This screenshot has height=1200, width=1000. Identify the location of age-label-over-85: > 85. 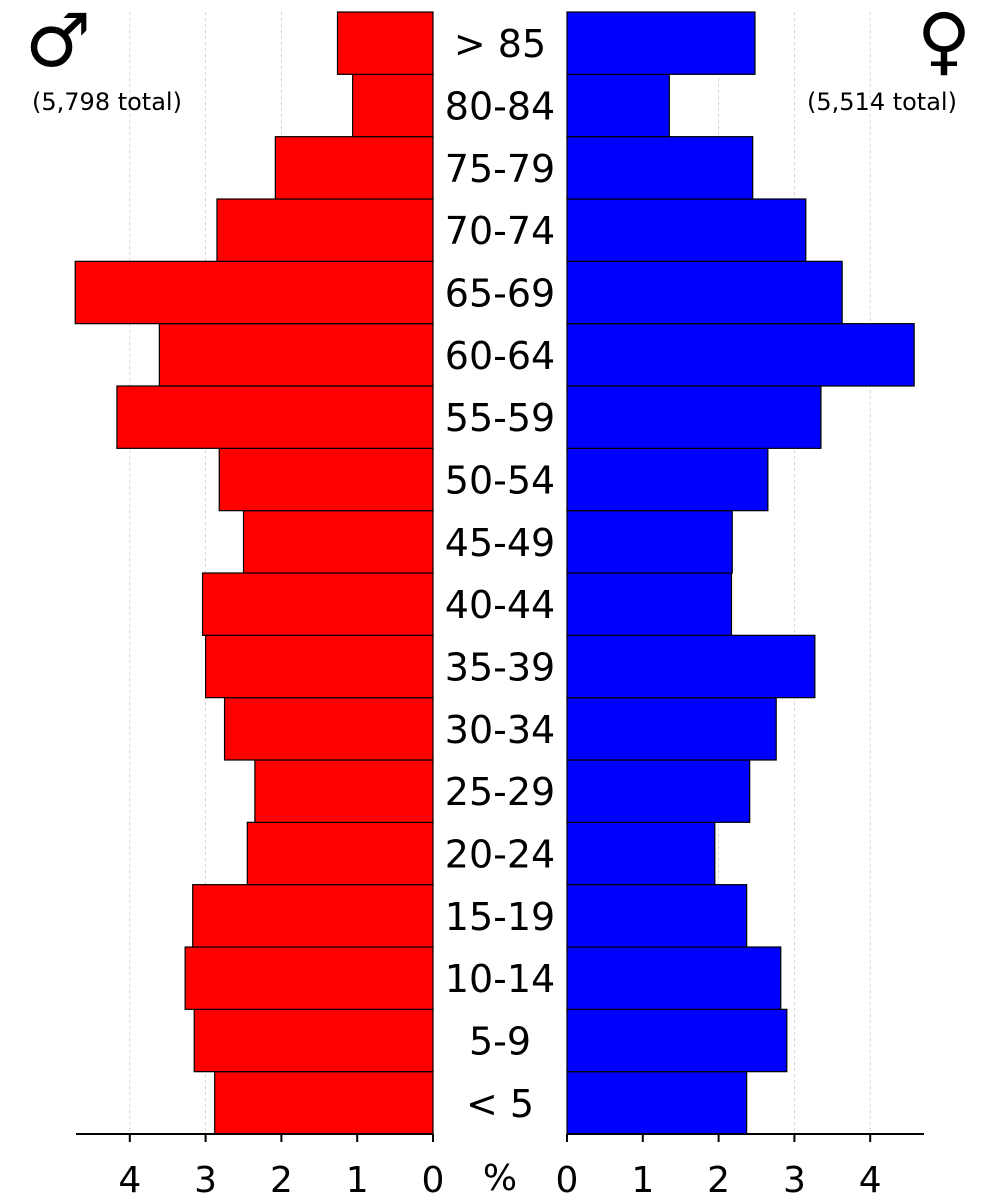
(500, 44).